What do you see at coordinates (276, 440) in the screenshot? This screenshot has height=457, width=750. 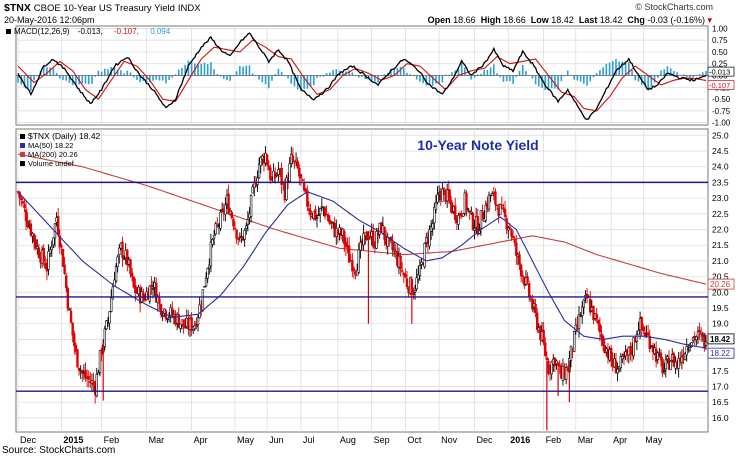 I see `date-tick-label: Jun` at bounding box center [276, 440].